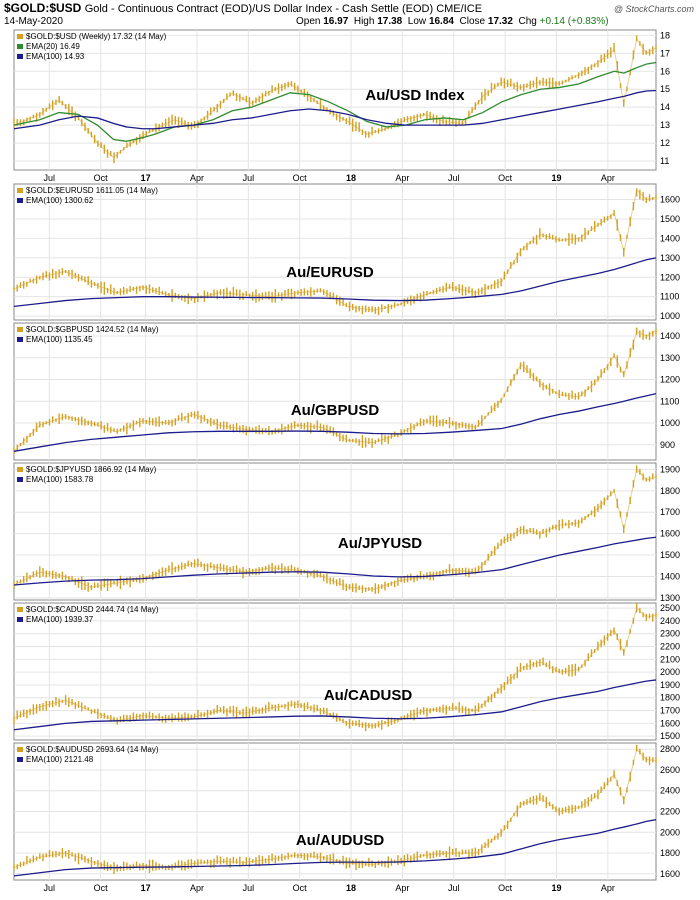 Image resolution: width=700 pixels, height=900 pixels. I want to click on legend-entry: EMA(100) 1939.37, so click(60, 619).